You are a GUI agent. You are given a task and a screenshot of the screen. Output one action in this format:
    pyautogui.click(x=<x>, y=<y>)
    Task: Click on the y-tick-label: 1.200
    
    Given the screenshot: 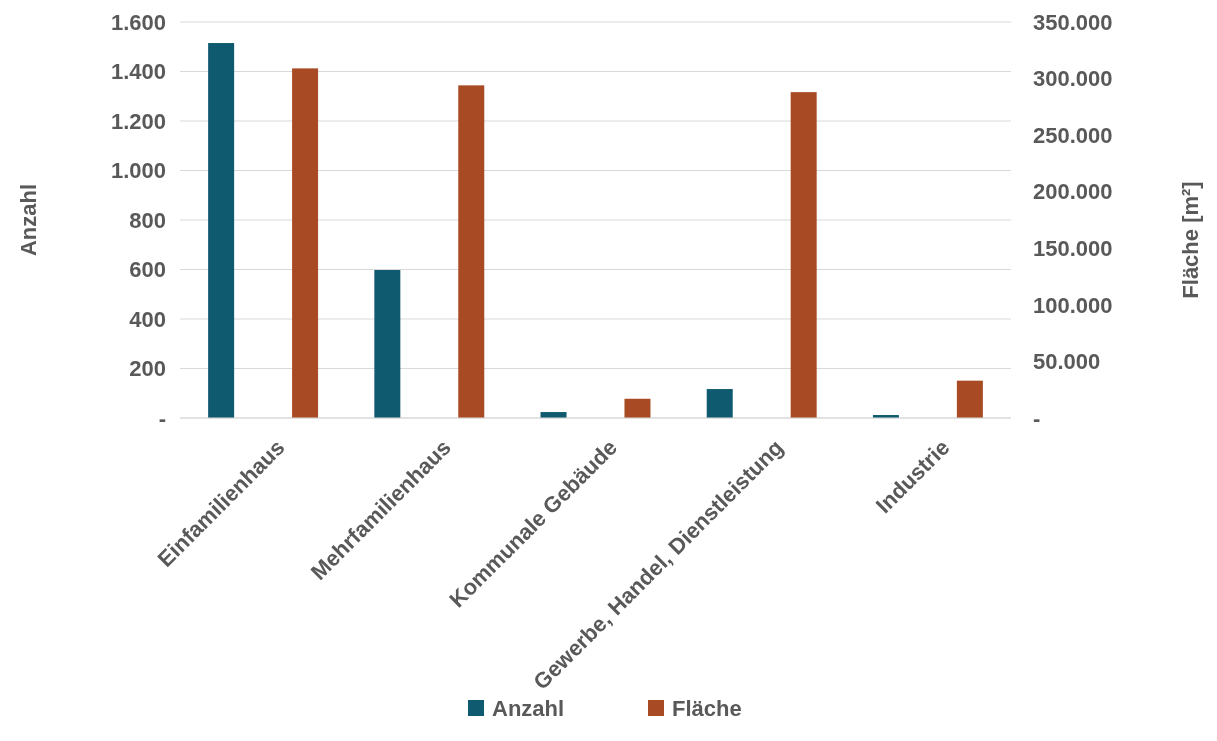 What is the action you would take?
    pyautogui.click(x=138, y=121)
    